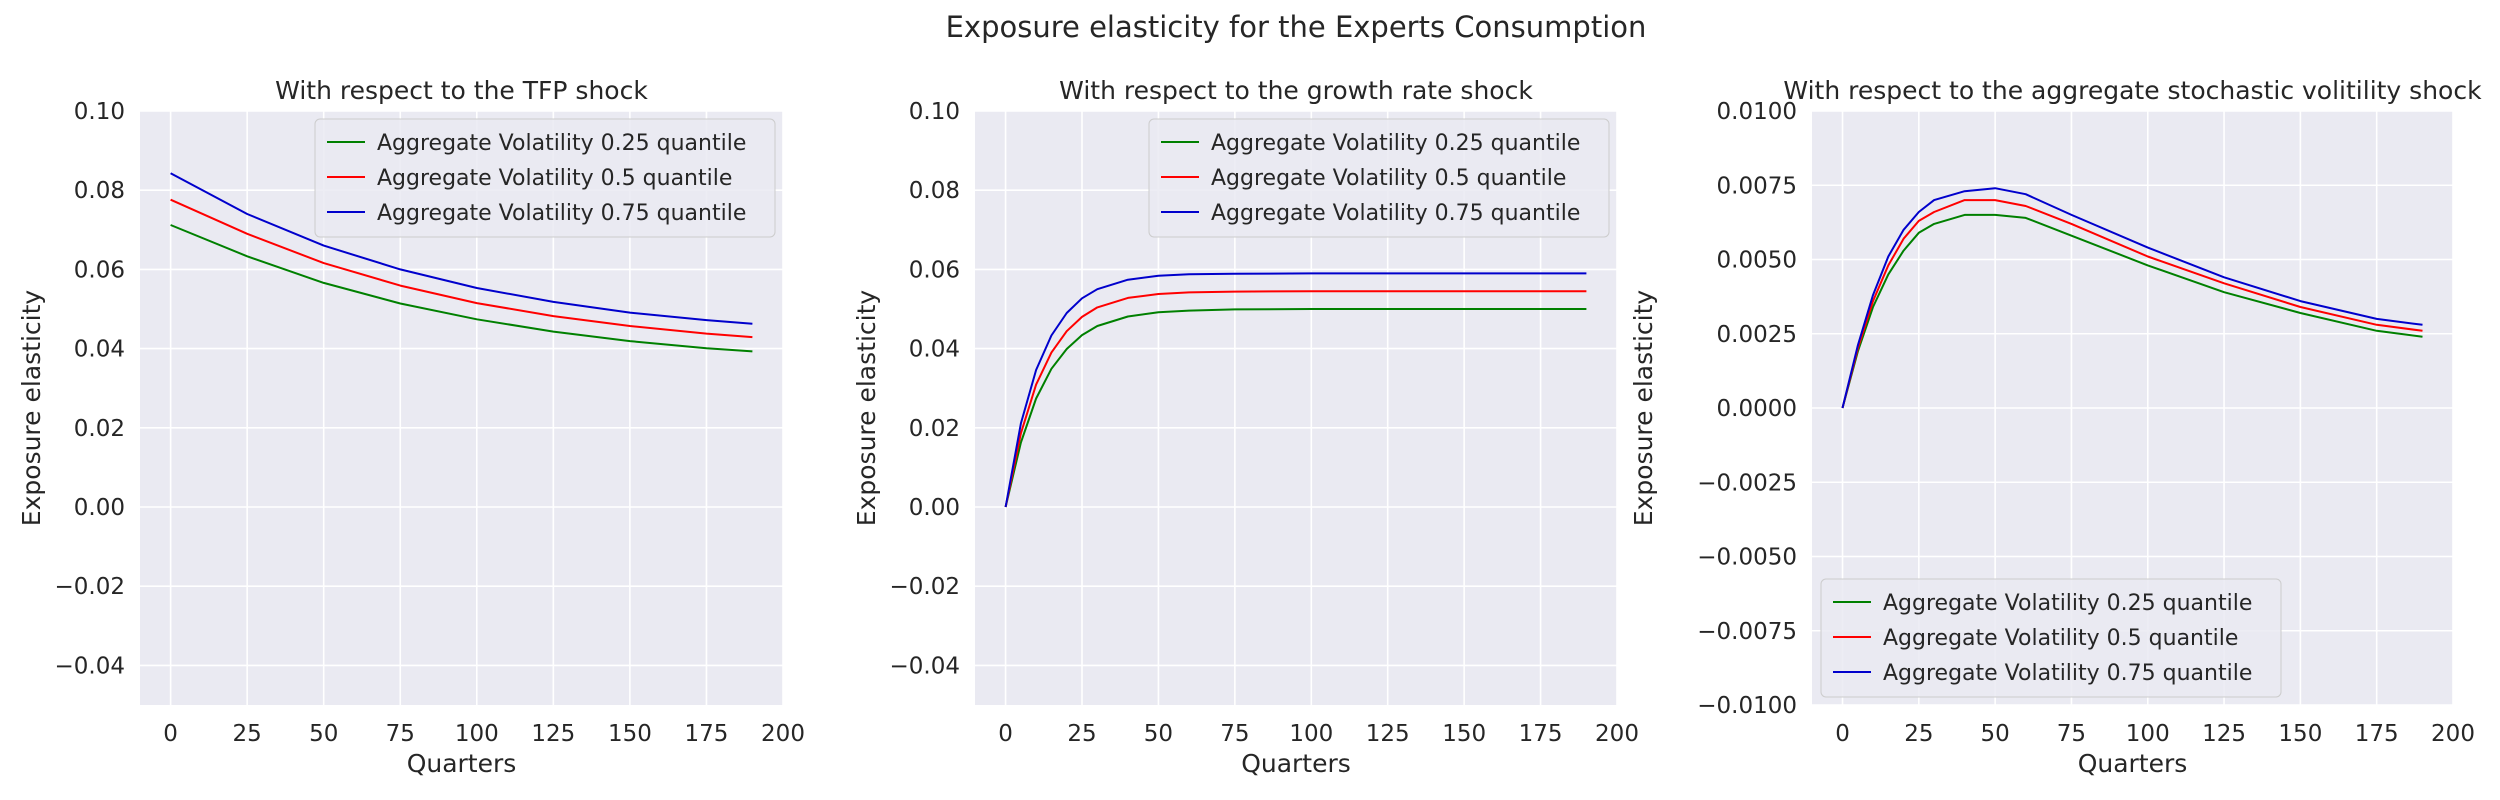  I want to click on chart-title: With respect to the TFP shock, so click(461, 90).